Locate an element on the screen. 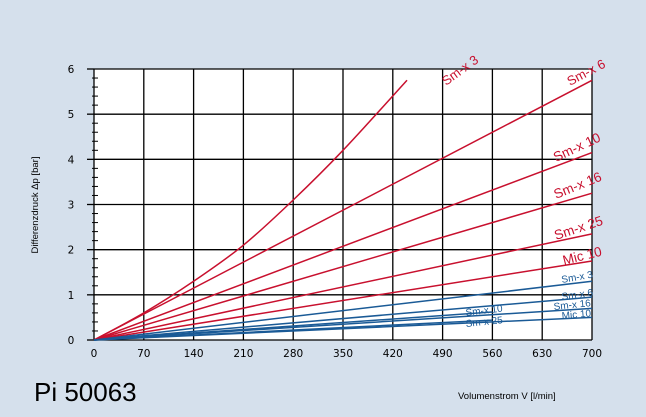 This screenshot has height=417, width=646. x-tick-label: 350 is located at coordinates (343, 354).